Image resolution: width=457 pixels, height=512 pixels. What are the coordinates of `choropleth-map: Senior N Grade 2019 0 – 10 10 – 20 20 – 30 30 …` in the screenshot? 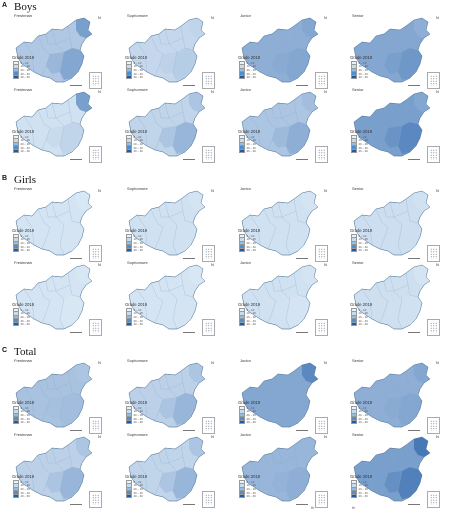 It's located at (398, 51).